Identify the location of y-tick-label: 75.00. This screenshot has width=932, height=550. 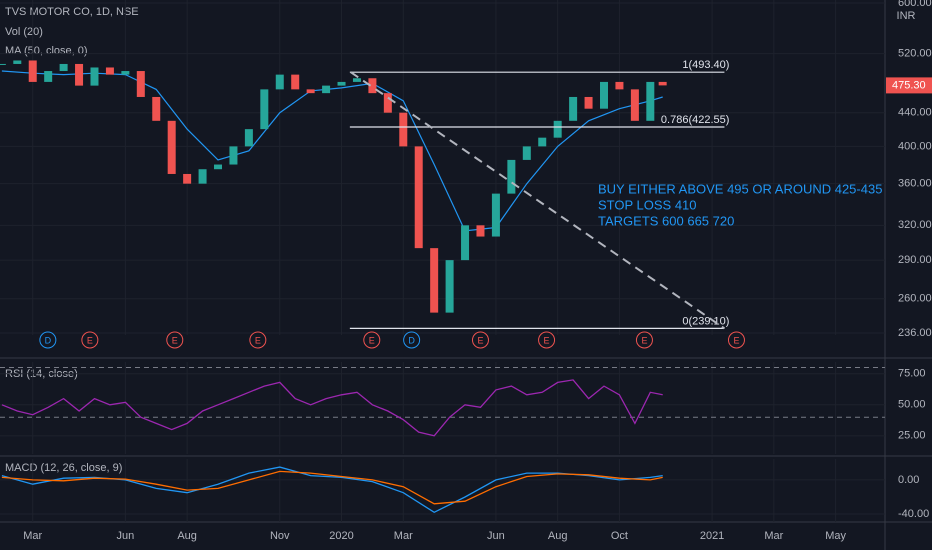
(912, 374).